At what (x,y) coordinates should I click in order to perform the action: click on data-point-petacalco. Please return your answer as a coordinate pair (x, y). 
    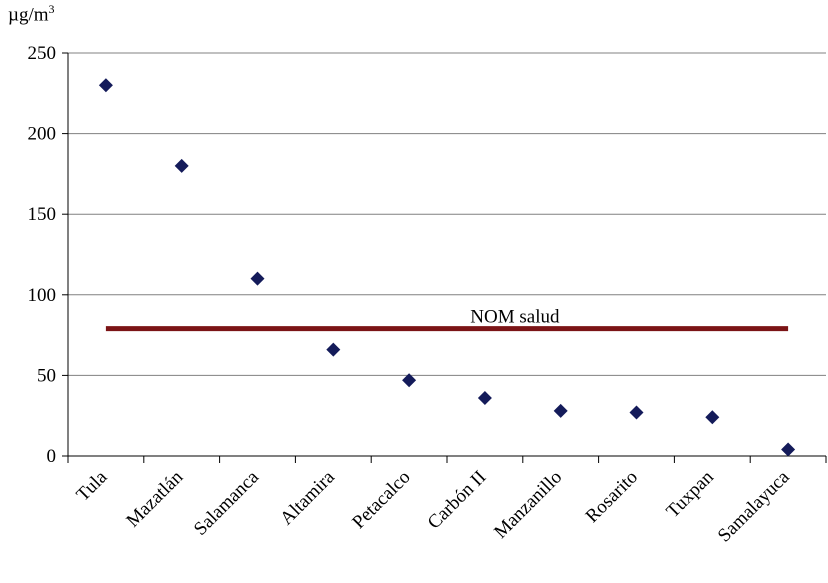
    Looking at the image, I should click on (409, 380).